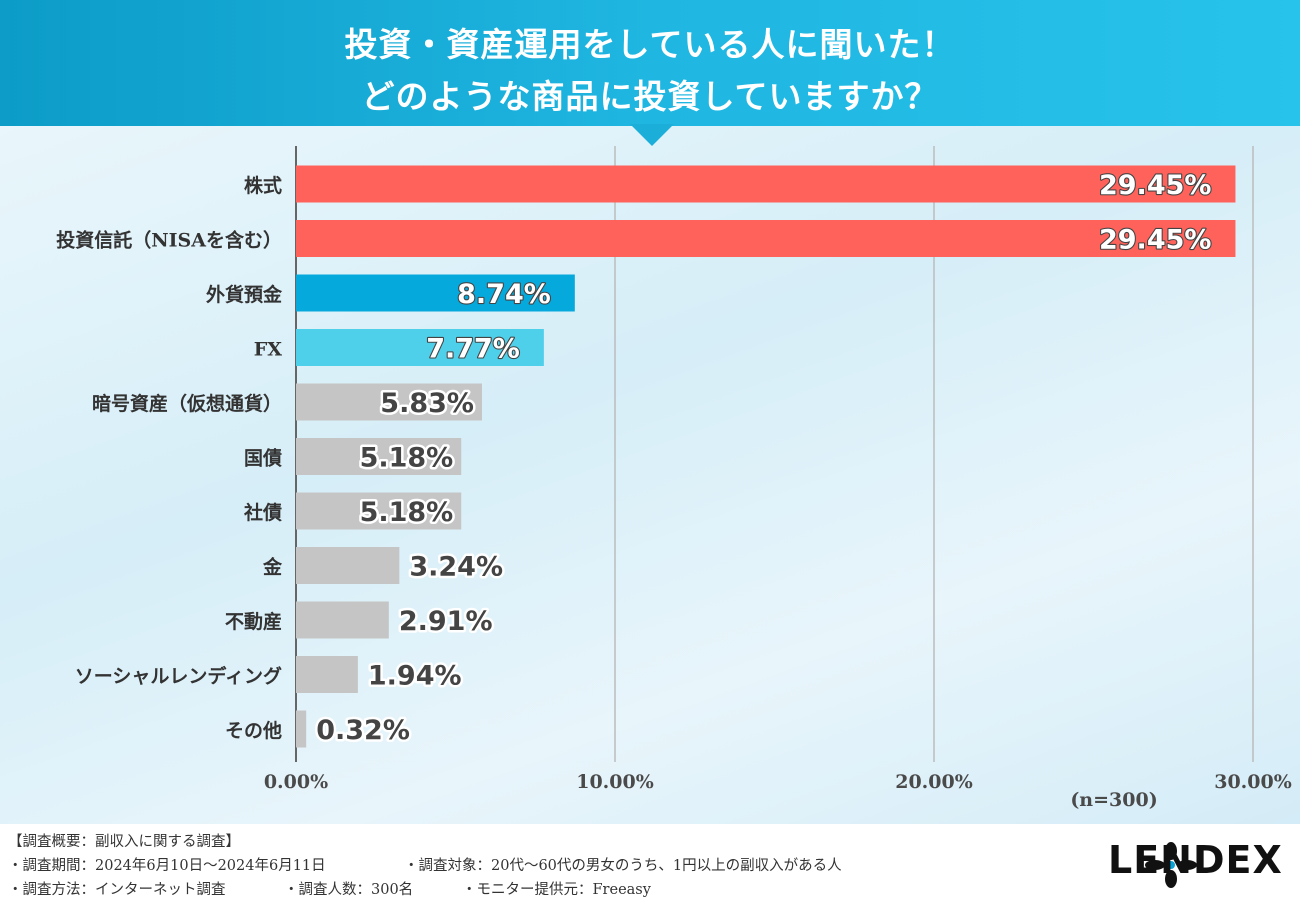  I want to click on survey-period: ・調査期間：2024年6月10日〜2024年6月11日, so click(167, 866).